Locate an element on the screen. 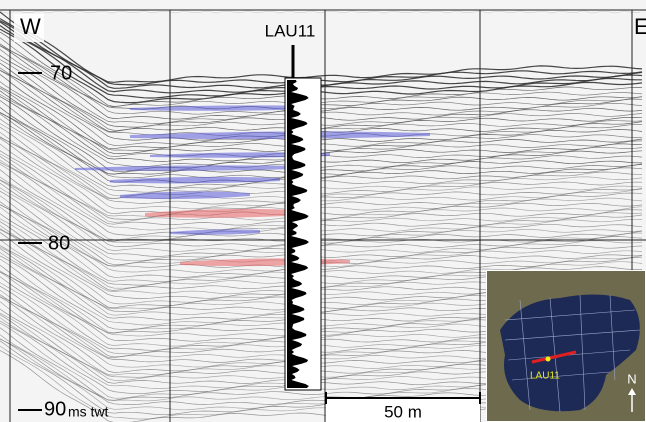 The height and width of the screenshot is (422, 646). scale-label: 50 m is located at coordinates (403, 411).